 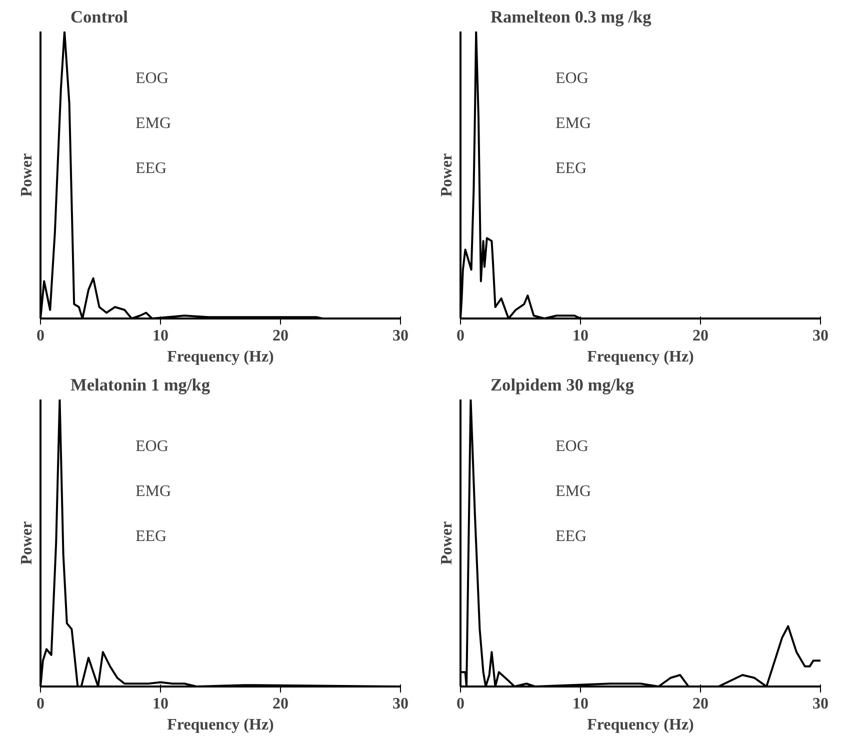 I want to click on chart-title: Melatonin 1 mg/kg, so click(x=140, y=385).